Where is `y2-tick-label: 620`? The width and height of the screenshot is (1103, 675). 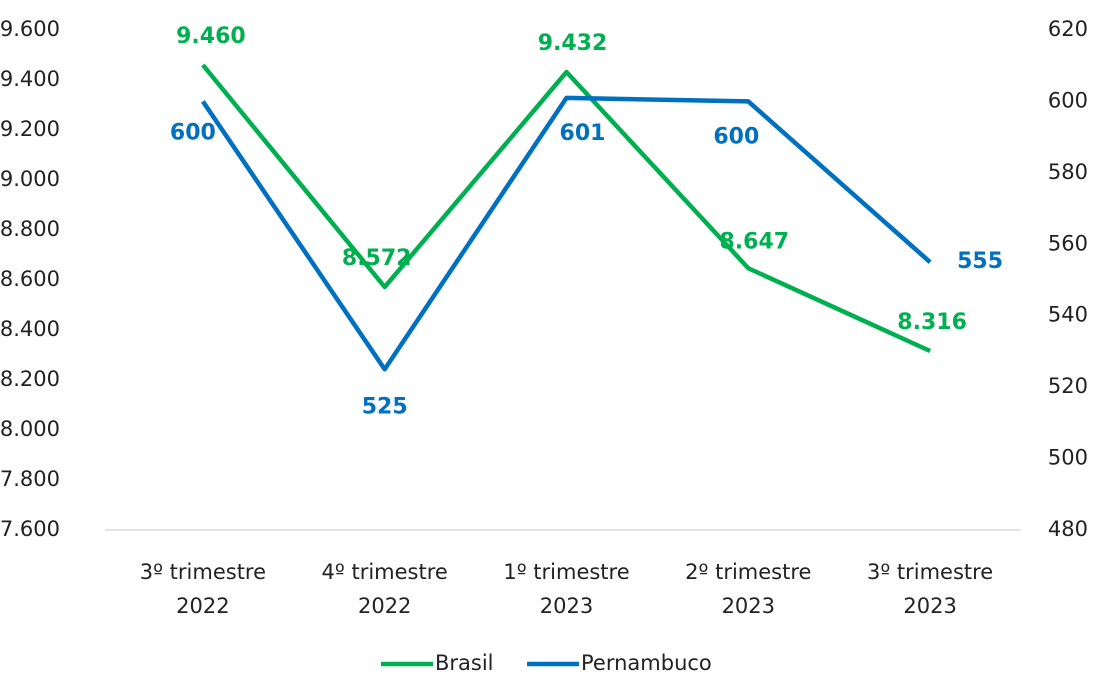
y2-tick-label: 620 is located at coordinates (1068, 29).